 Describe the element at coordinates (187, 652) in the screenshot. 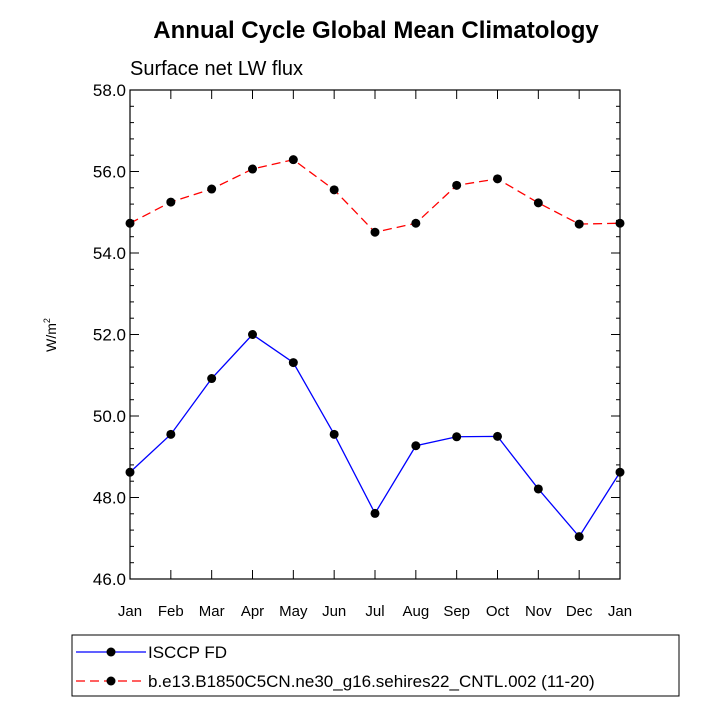

I see `legend-label: ISCCP FD` at that location.